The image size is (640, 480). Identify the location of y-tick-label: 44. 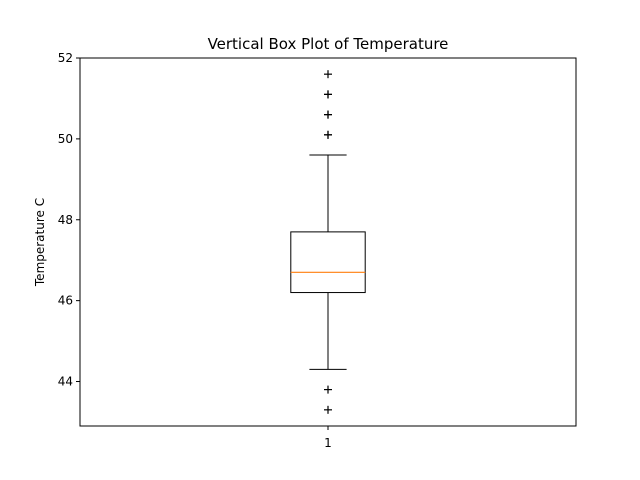
(65, 382).